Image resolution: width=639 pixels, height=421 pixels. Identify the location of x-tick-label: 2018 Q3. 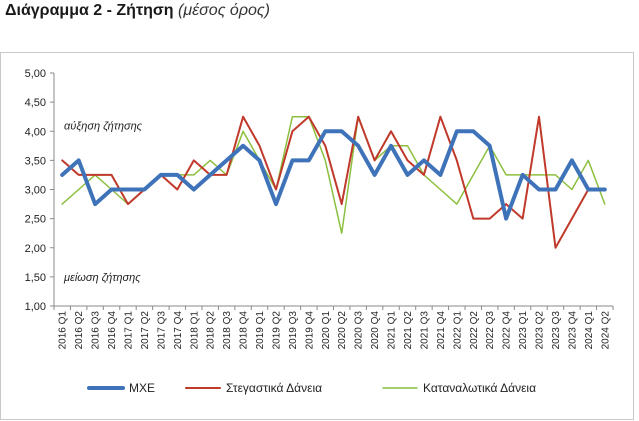
(227, 330).